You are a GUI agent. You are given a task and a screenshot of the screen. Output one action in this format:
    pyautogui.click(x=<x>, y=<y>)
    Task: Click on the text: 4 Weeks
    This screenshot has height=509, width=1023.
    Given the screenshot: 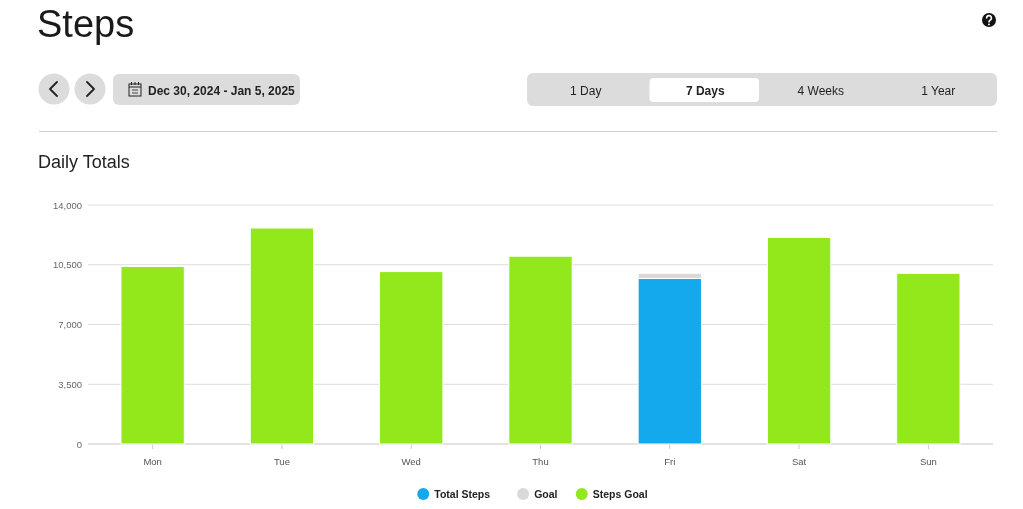 What is the action you would take?
    pyautogui.click(x=820, y=90)
    